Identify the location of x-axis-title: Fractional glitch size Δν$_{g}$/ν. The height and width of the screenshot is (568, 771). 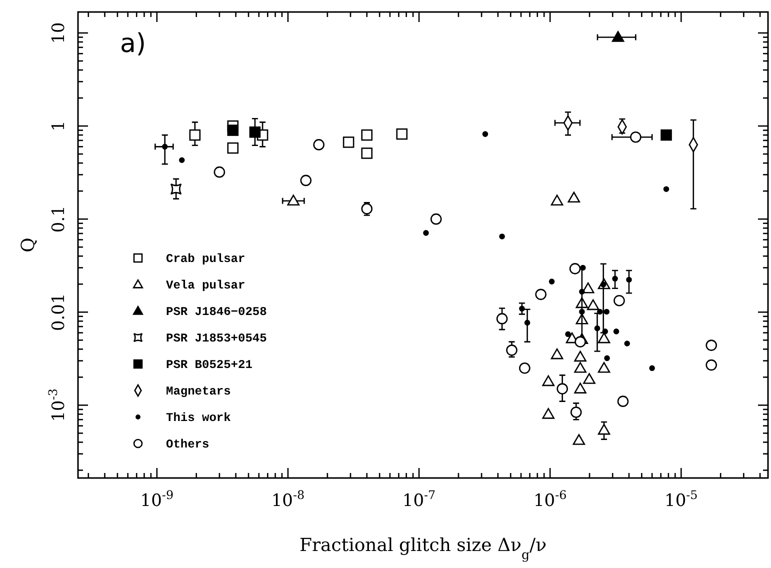
(423, 548).